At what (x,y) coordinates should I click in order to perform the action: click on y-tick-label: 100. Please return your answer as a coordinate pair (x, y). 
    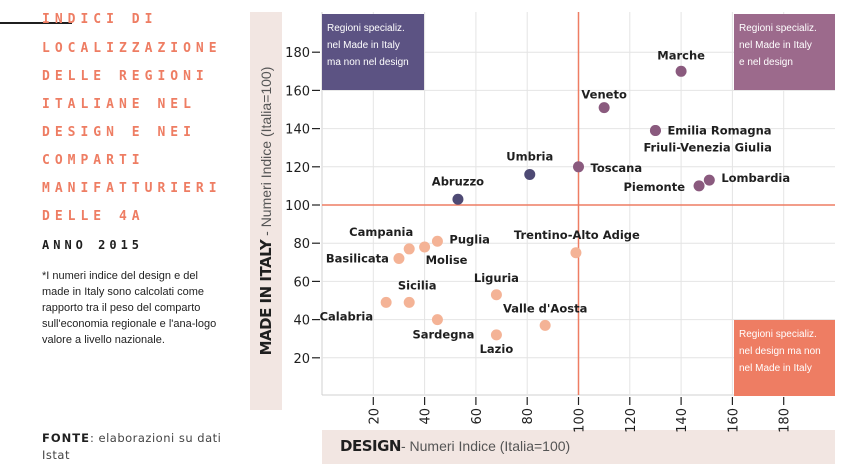
    Looking at the image, I should click on (297, 206).